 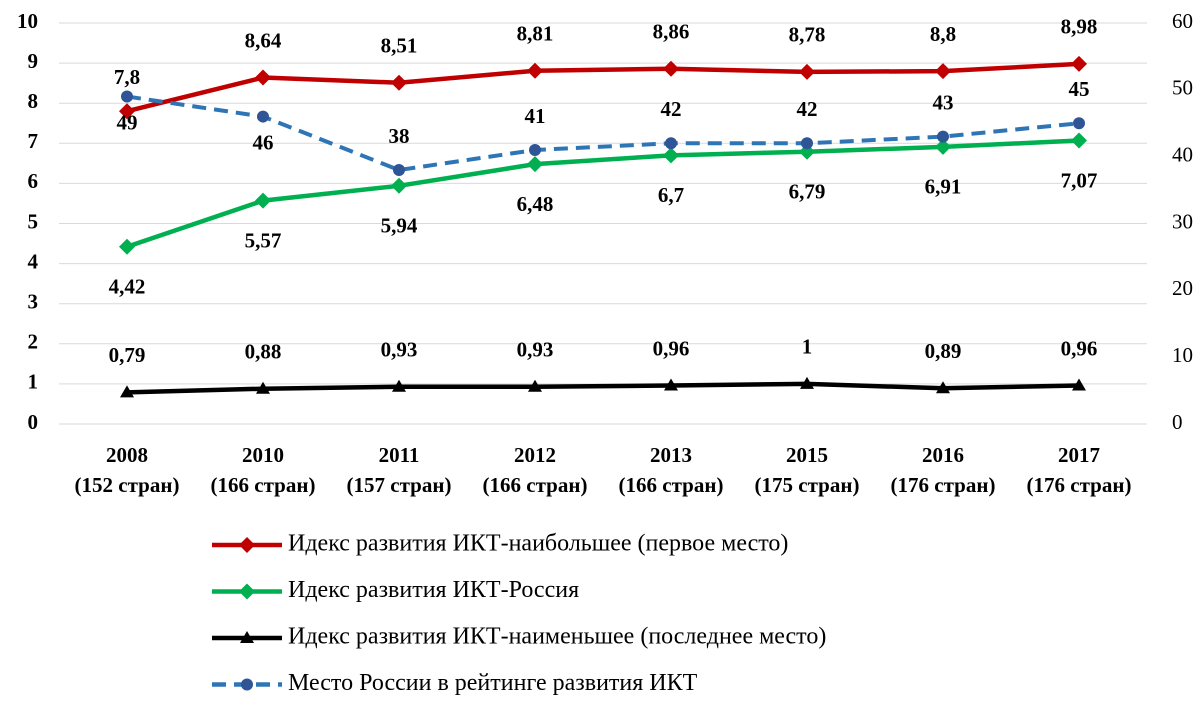 I want to click on data-label: 6,79, so click(x=807, y=192).